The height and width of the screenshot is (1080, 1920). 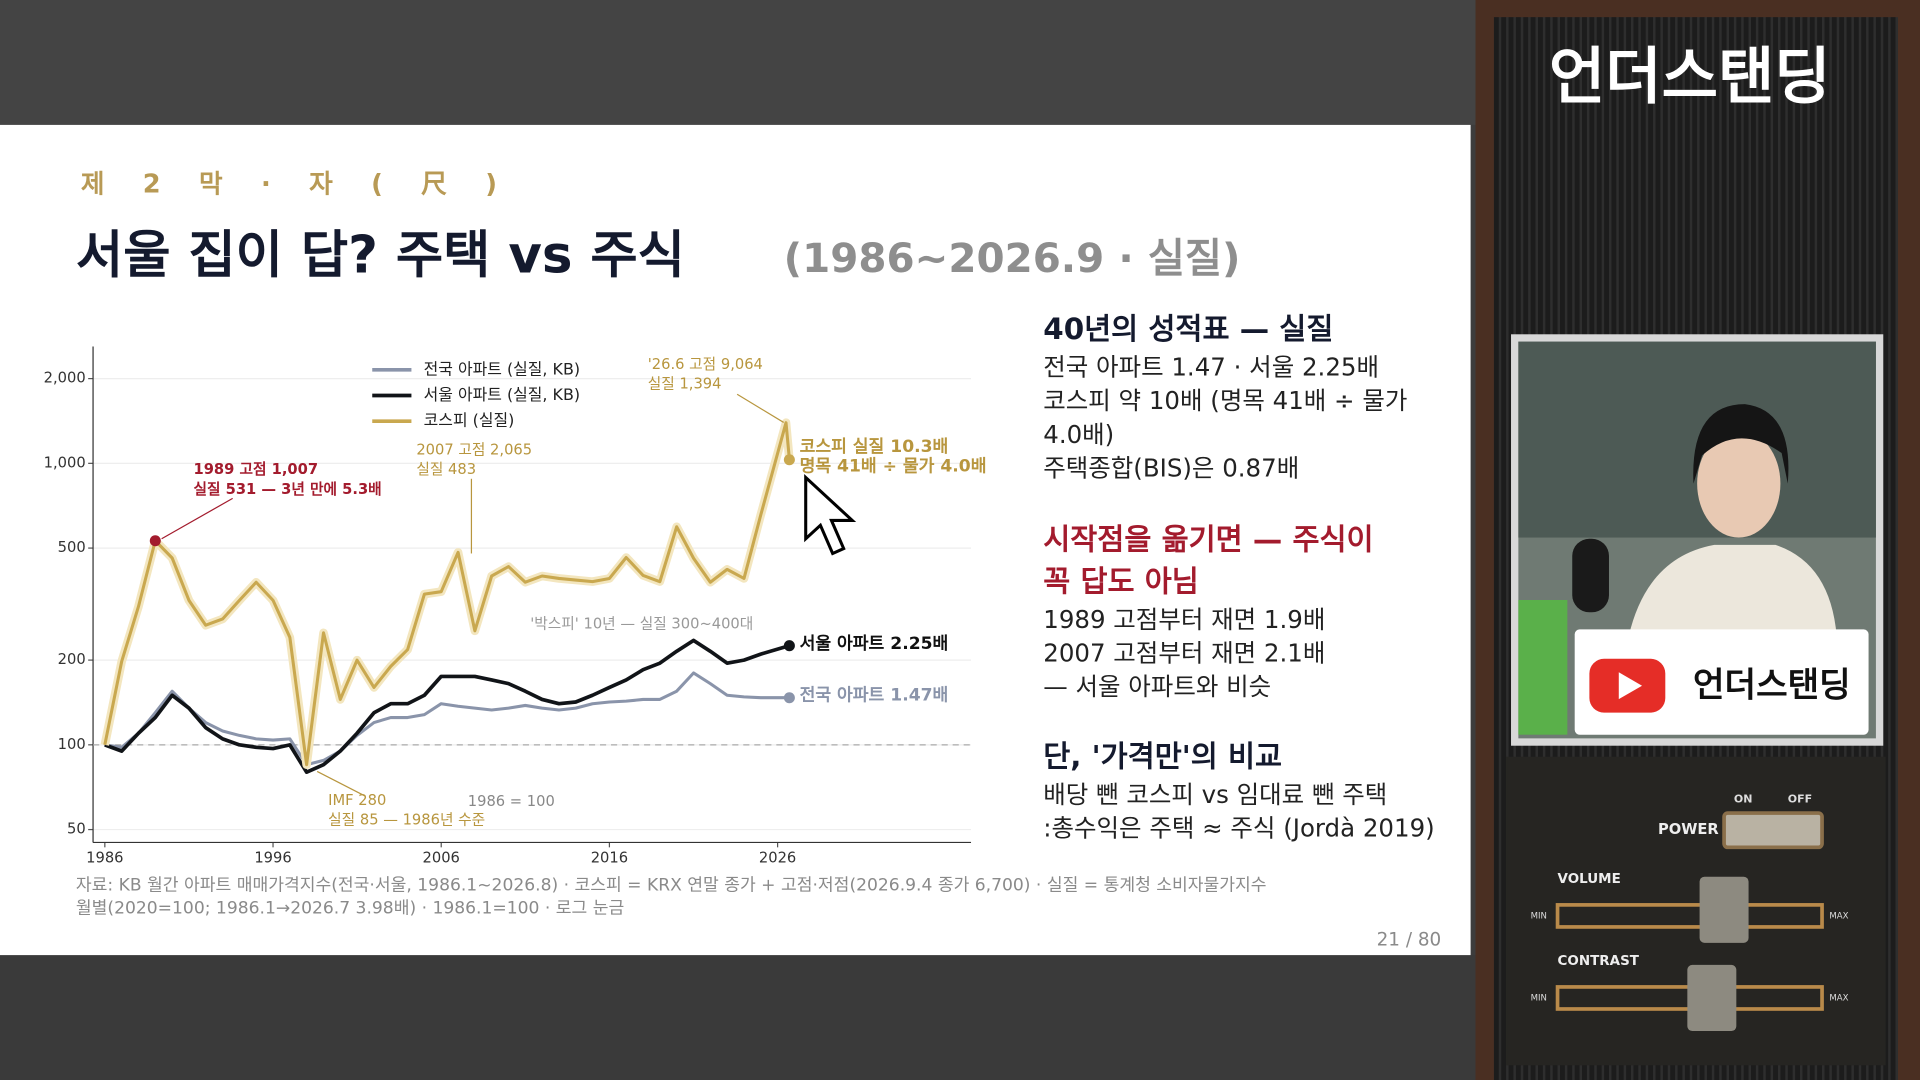 I want to click on summary-line: — 서울 아파트와 비슷, so click(x=1157, y=686).